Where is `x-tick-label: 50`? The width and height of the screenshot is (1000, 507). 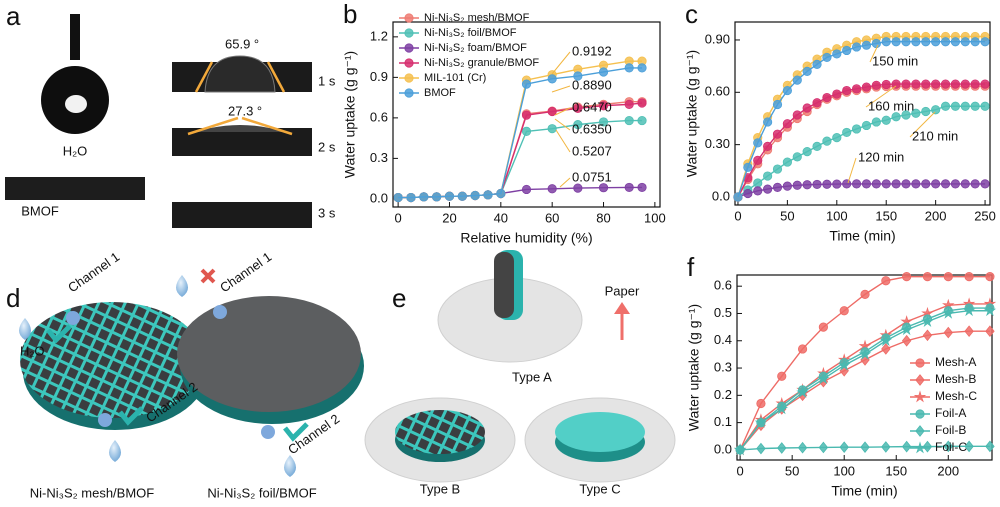
x-tick-label: 50 is located at coordinates (787, 215).